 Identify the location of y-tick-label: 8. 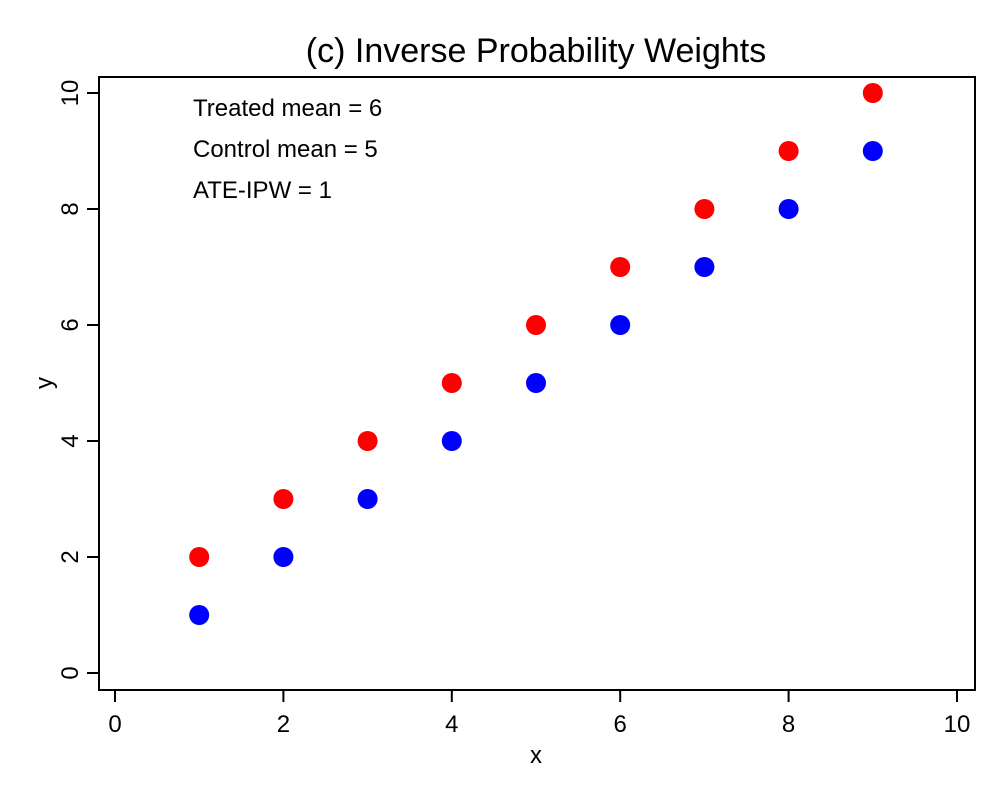
(70, 208).